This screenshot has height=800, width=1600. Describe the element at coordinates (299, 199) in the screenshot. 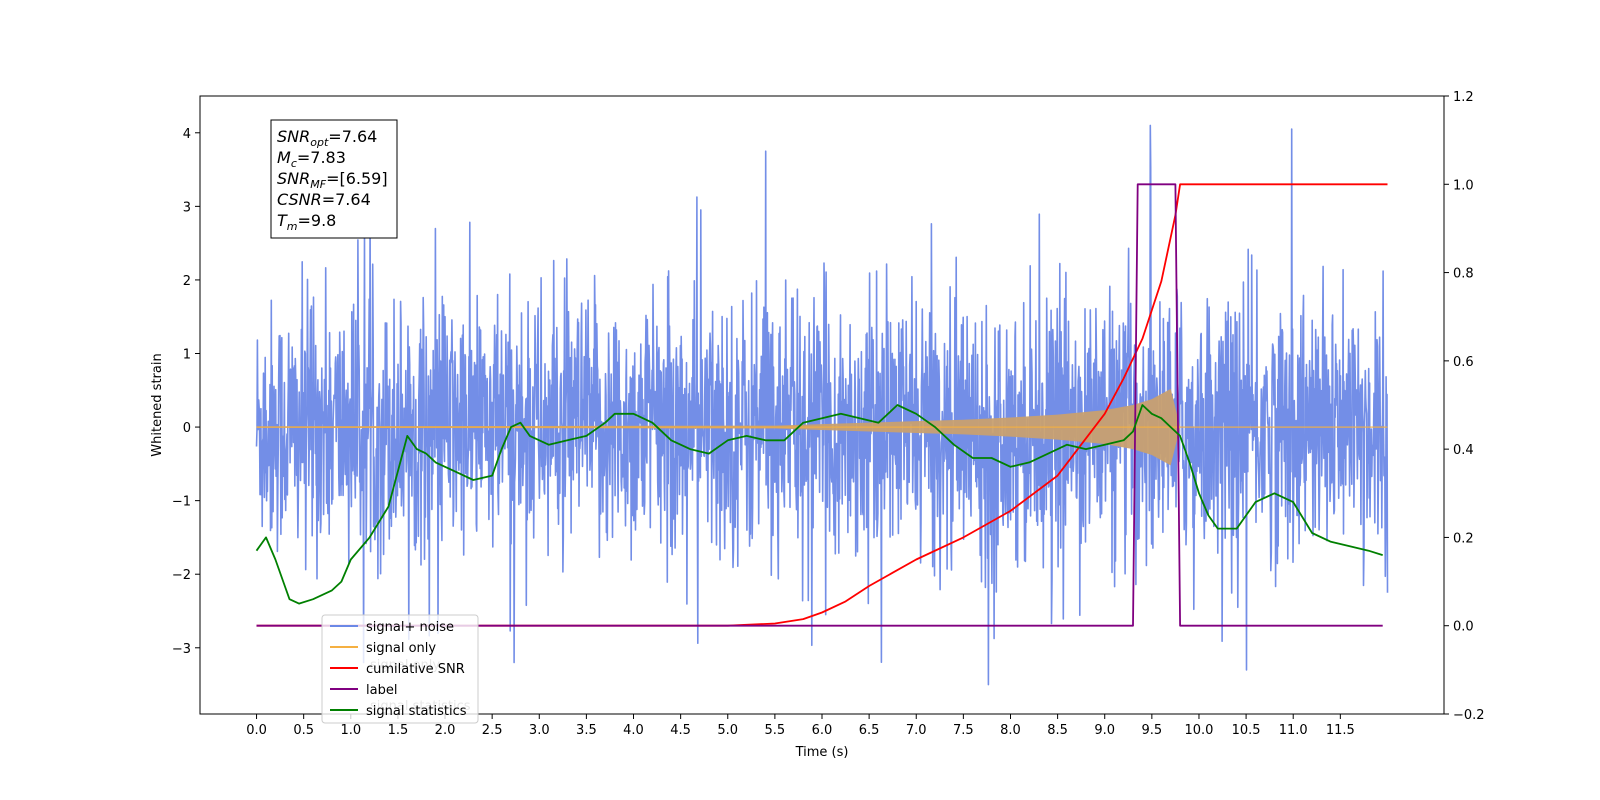

I see `info-symbol: CSNR` at that location.